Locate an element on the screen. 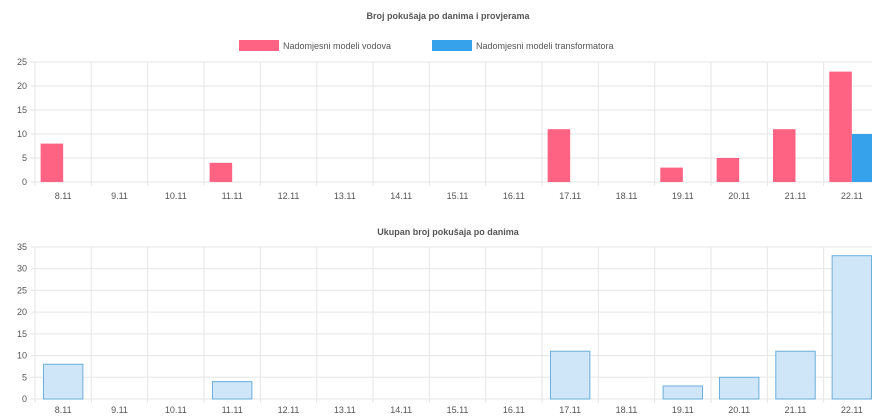 This screenshot has width=872, height=419. chart-title: Broj pokušaja po danima i provjerama is located at coordinates (448, 16).